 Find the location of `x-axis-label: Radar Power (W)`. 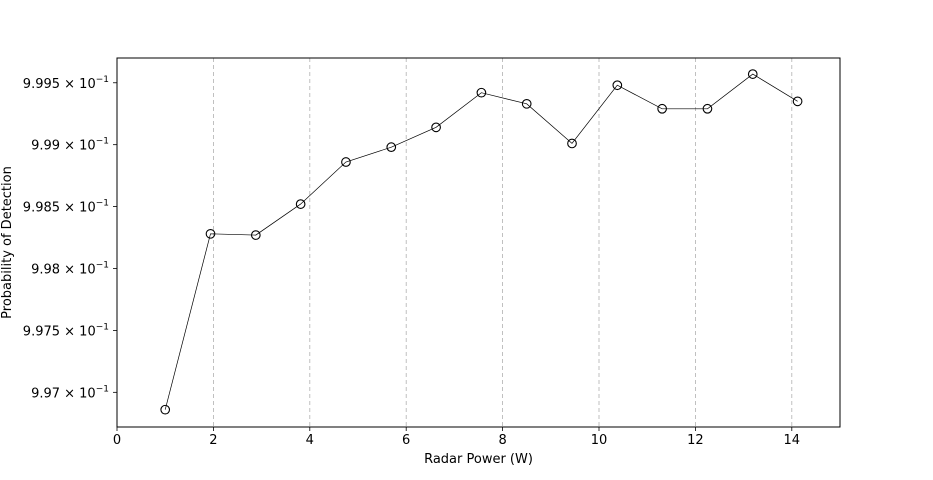

x-axis-label: Radar Power (W) is located at coordinates (478, 459).